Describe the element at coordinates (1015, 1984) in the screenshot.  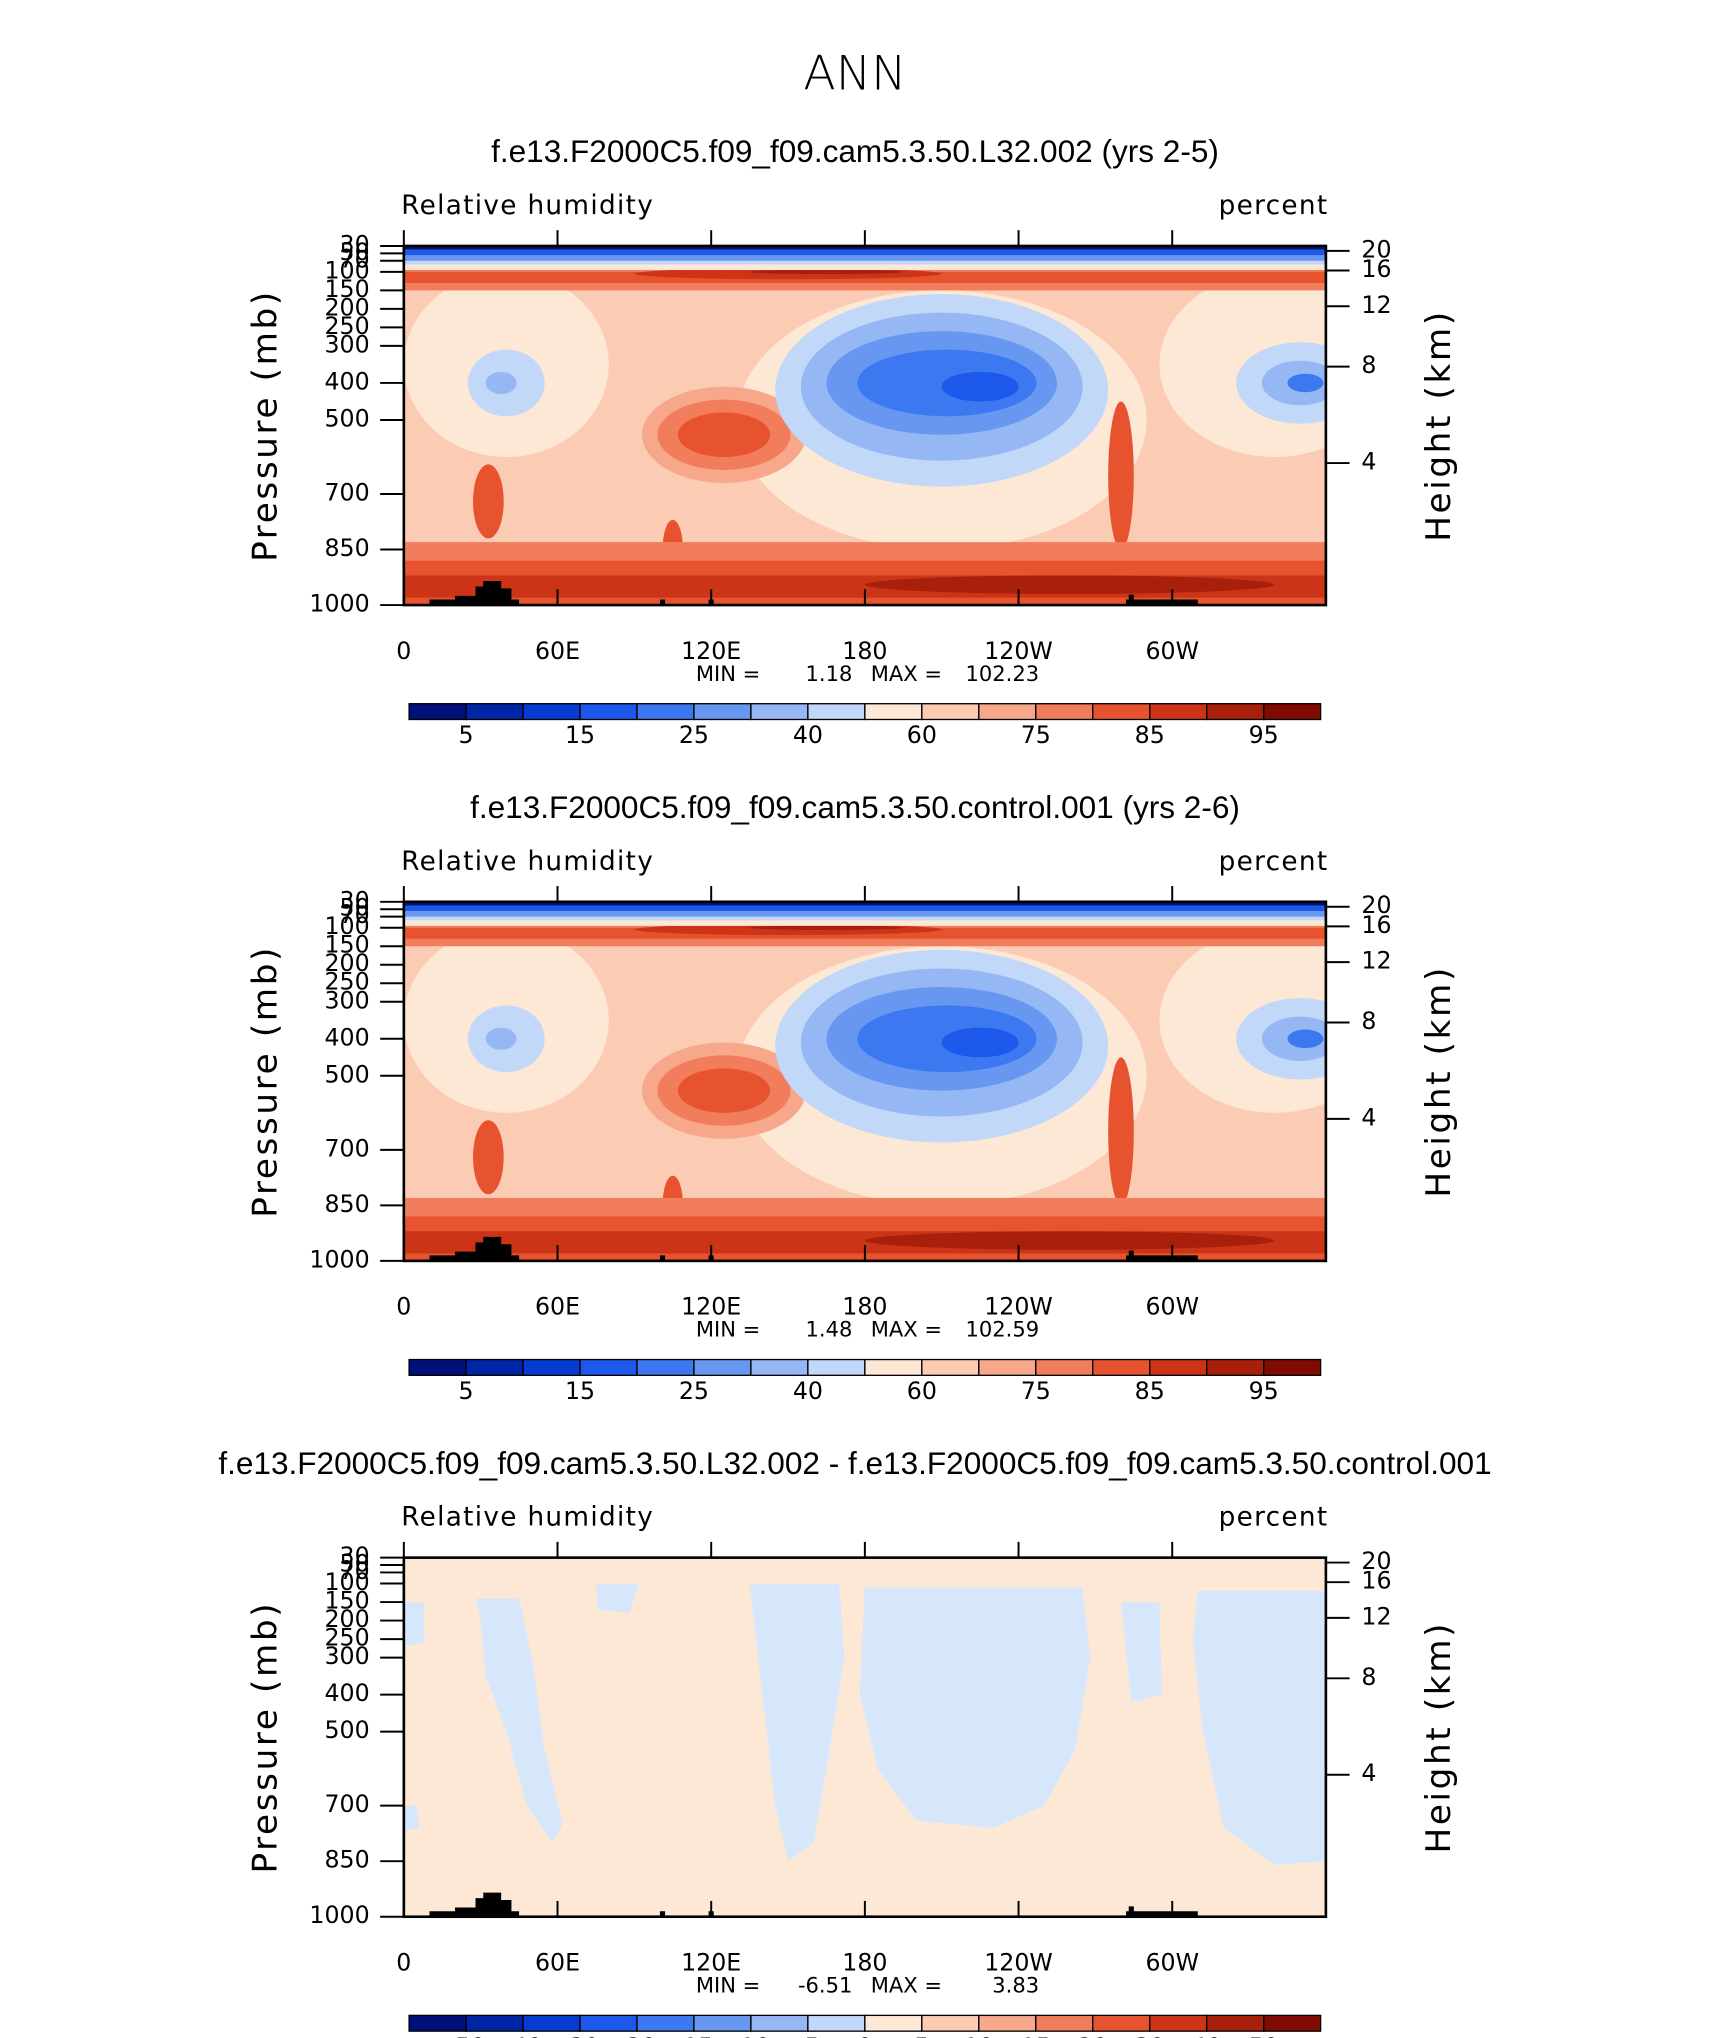
I see `max-value: 3.83` at that location.